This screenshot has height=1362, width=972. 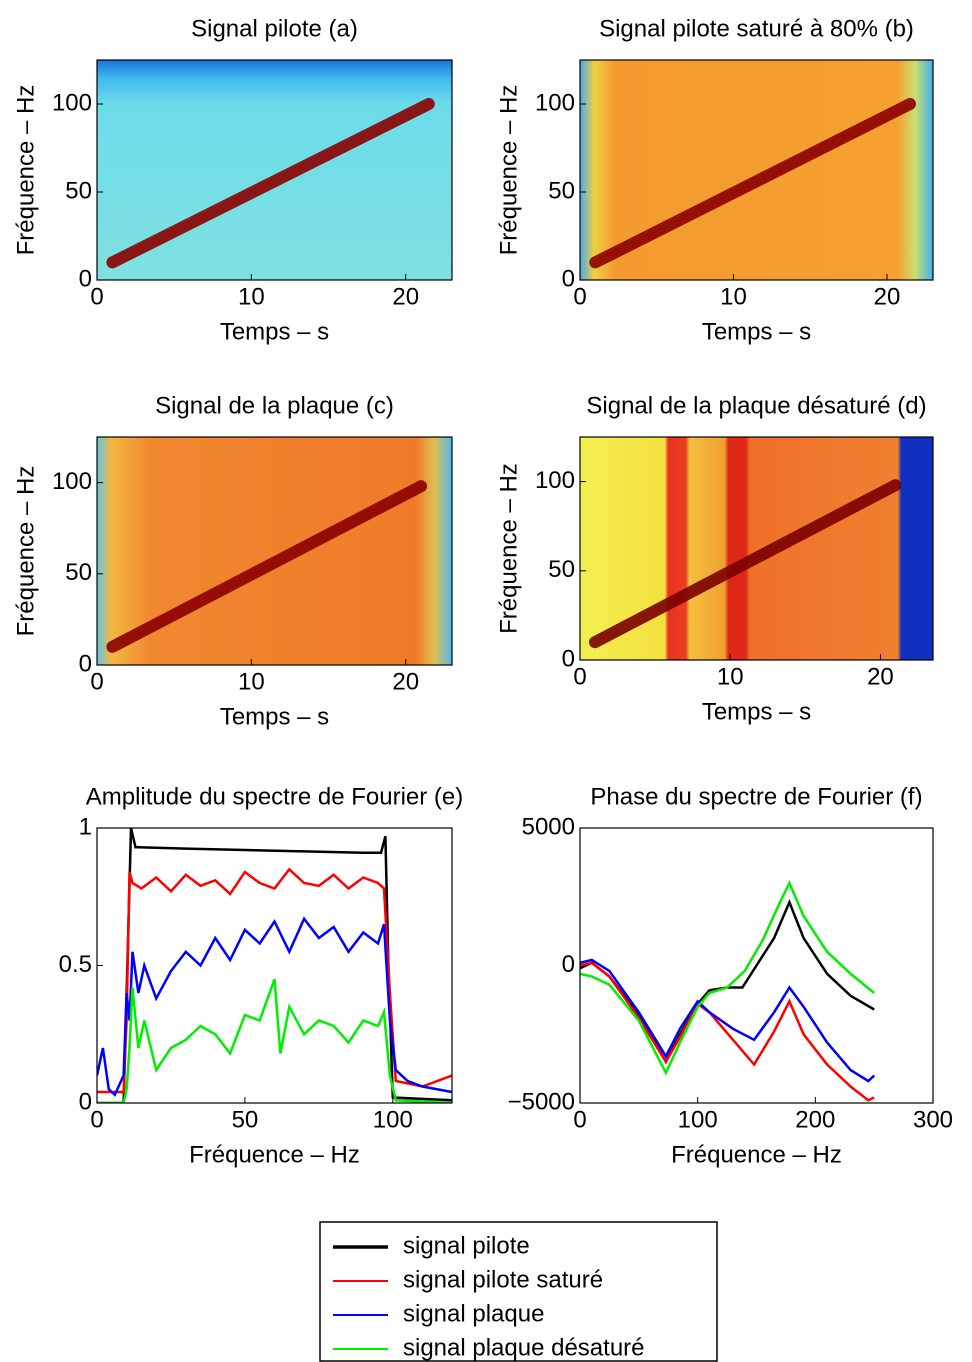 What do you see at coordinates (274, 28) in the screenshot?
I see `chart-title: Signal pilote (a)` at bounding box center [274, 28].